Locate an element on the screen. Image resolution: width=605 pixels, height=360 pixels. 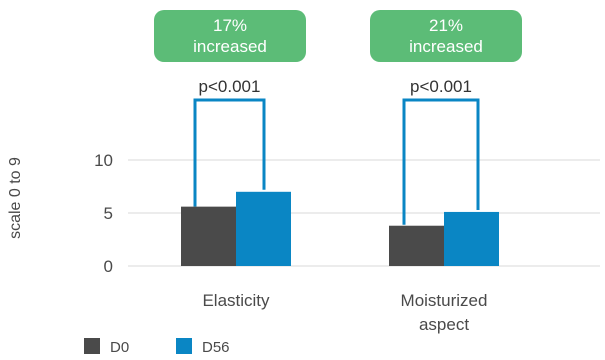
badge-layer: p<0.001 17% increased p<0.001 21% increased is located at coordinates (338, 53).